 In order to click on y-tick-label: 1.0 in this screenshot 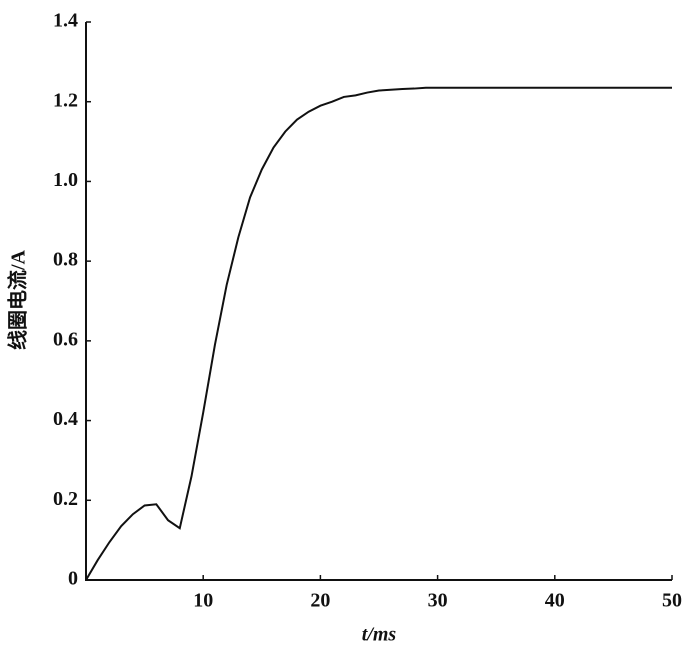, I will do `click(65, 180)`.